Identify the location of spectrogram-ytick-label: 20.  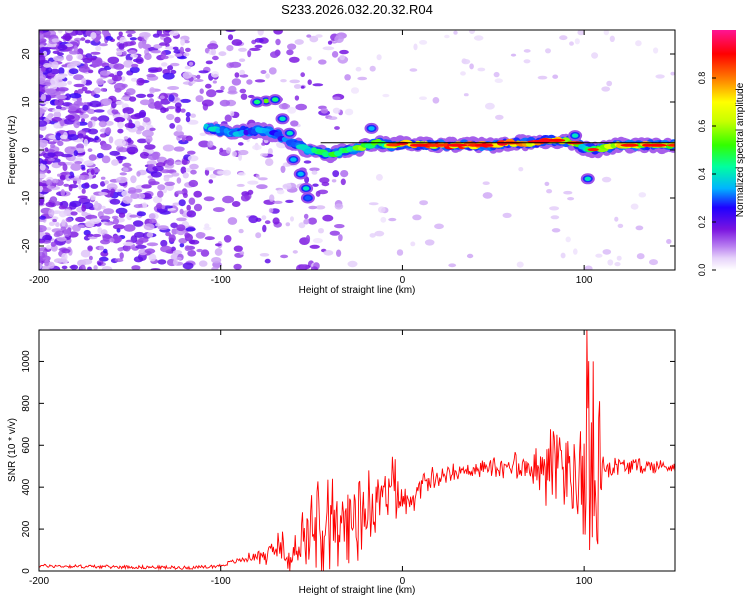
(26, 54).